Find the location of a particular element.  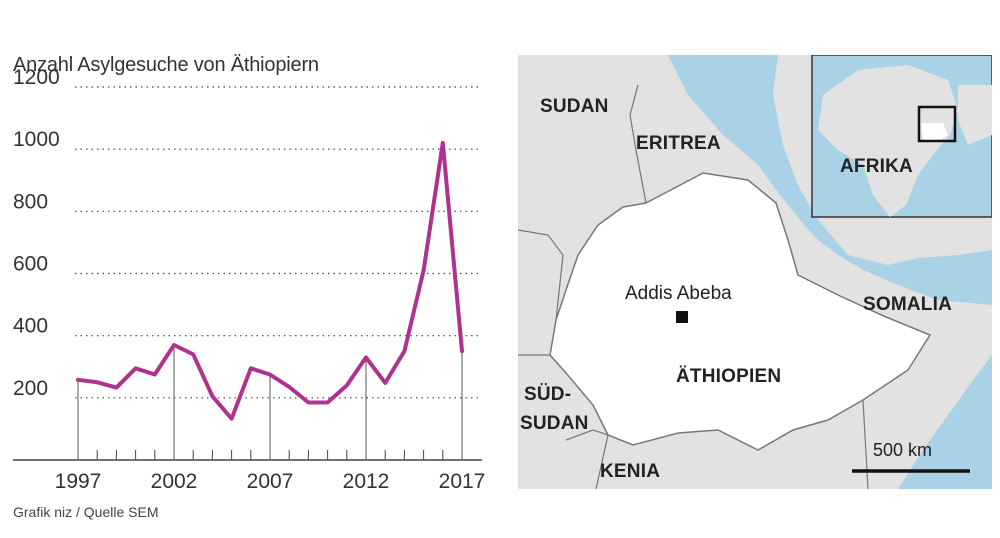

label-aethiopien: ÄTHIOPIEN is located at coordinates (729, 376).